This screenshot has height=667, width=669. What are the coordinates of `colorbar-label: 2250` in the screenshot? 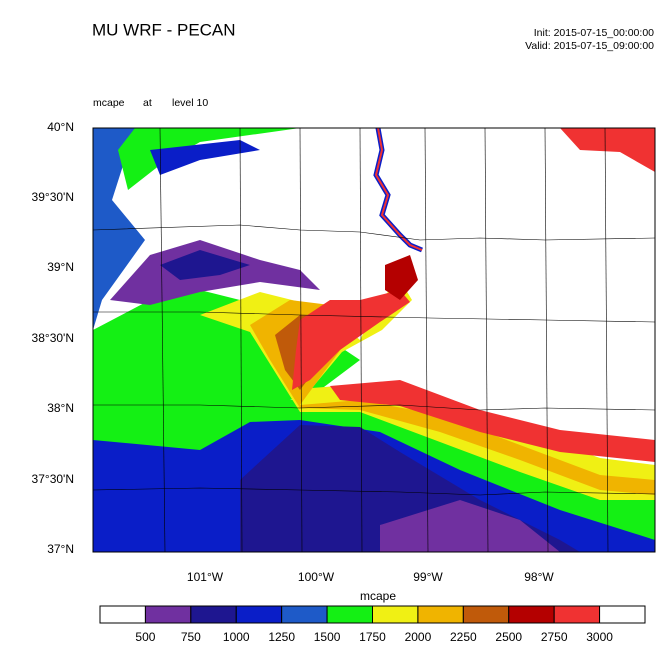 It's located at (463, 637).